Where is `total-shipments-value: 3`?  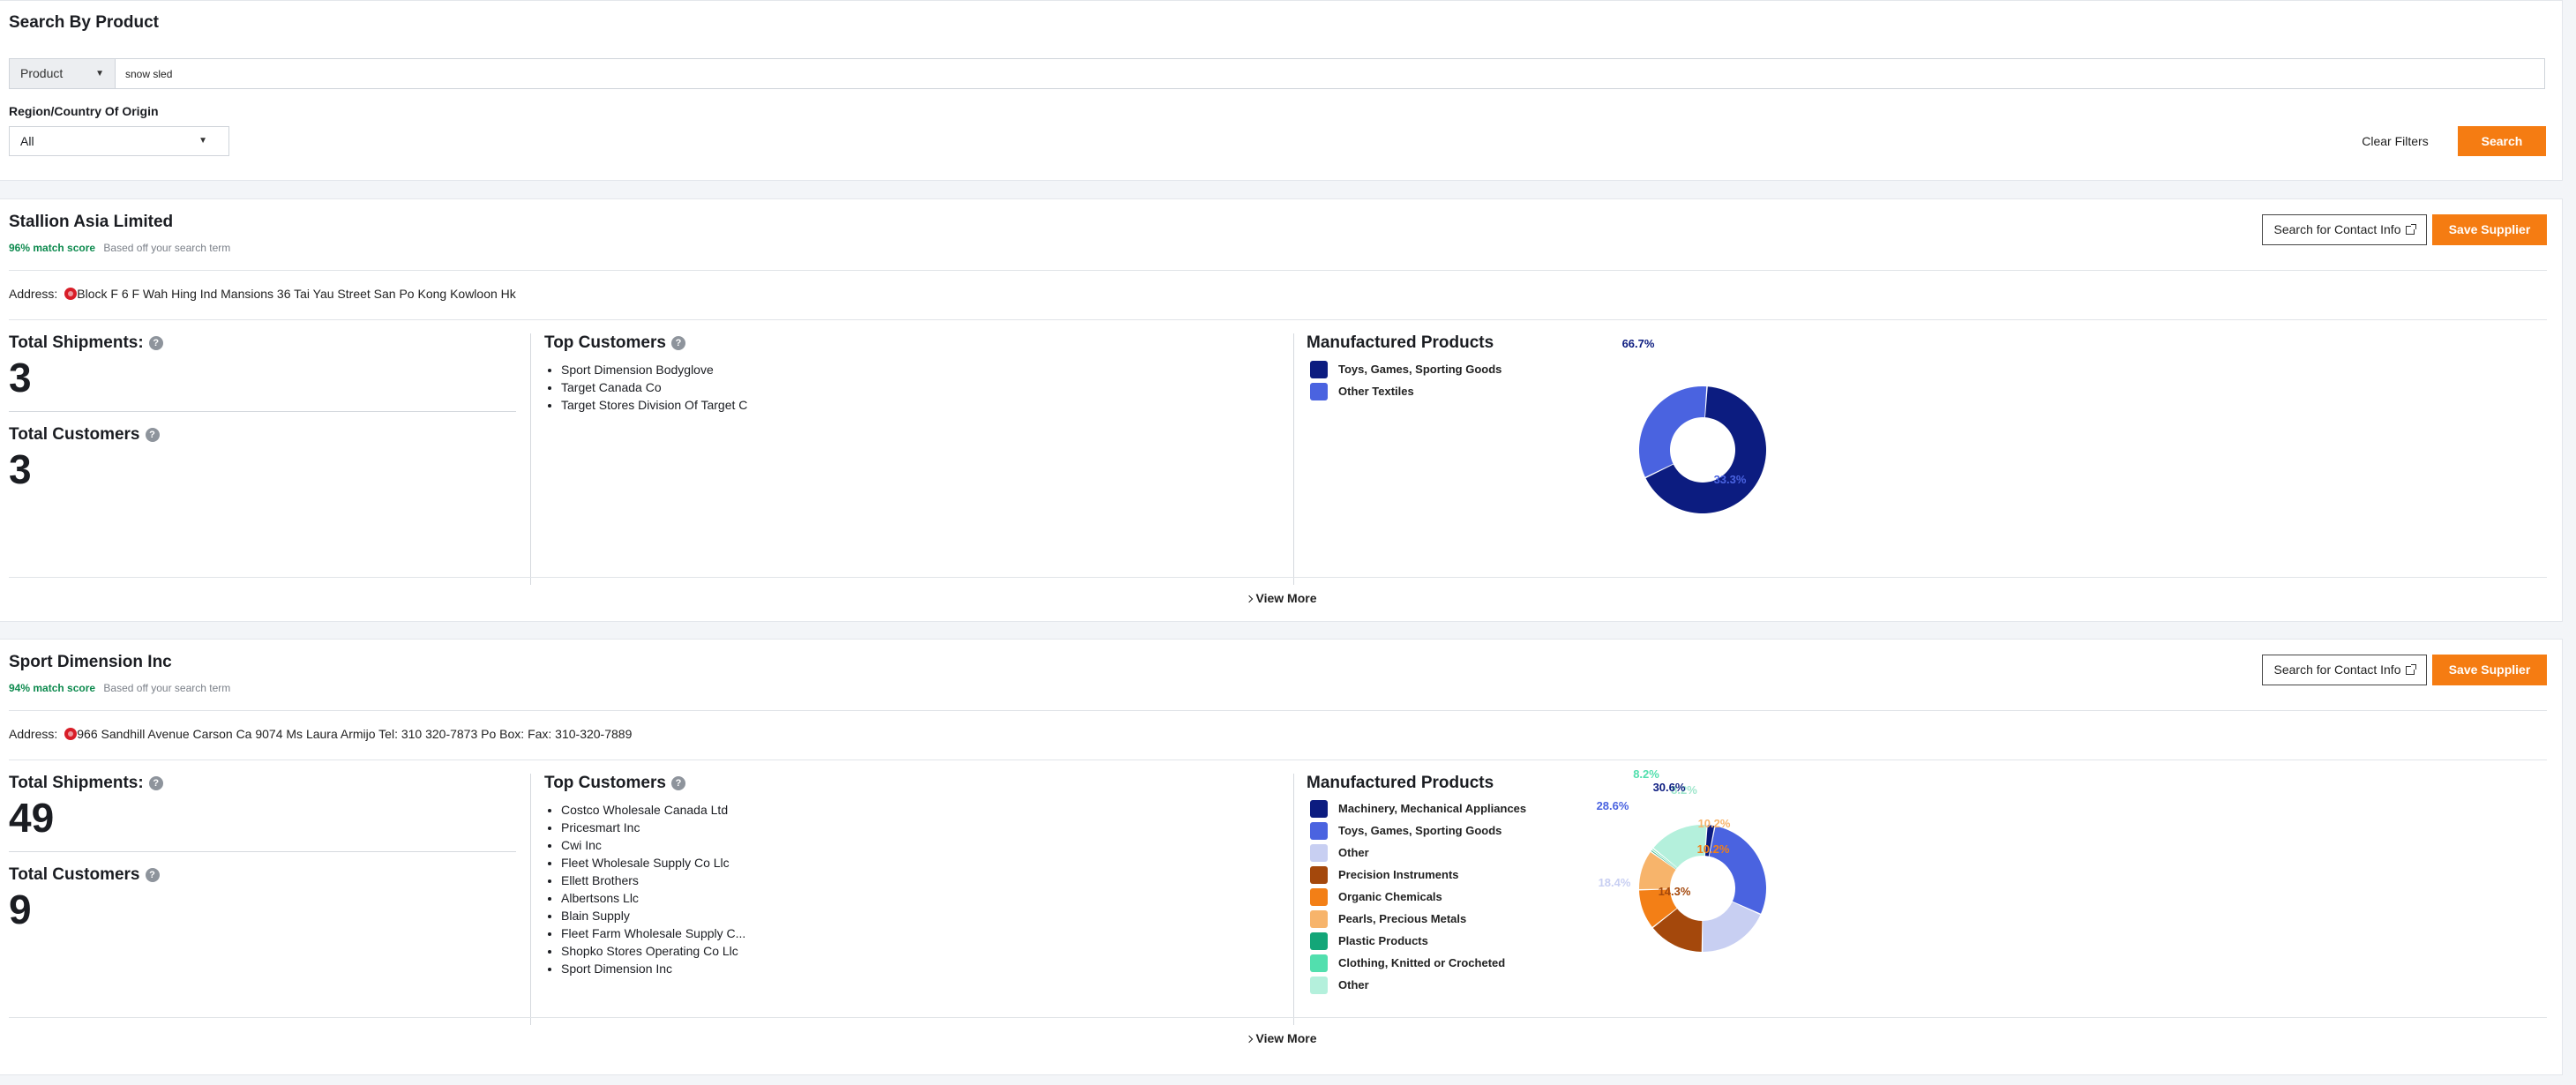
total-shipments-value: 3 is located at coordinates (20, 377).